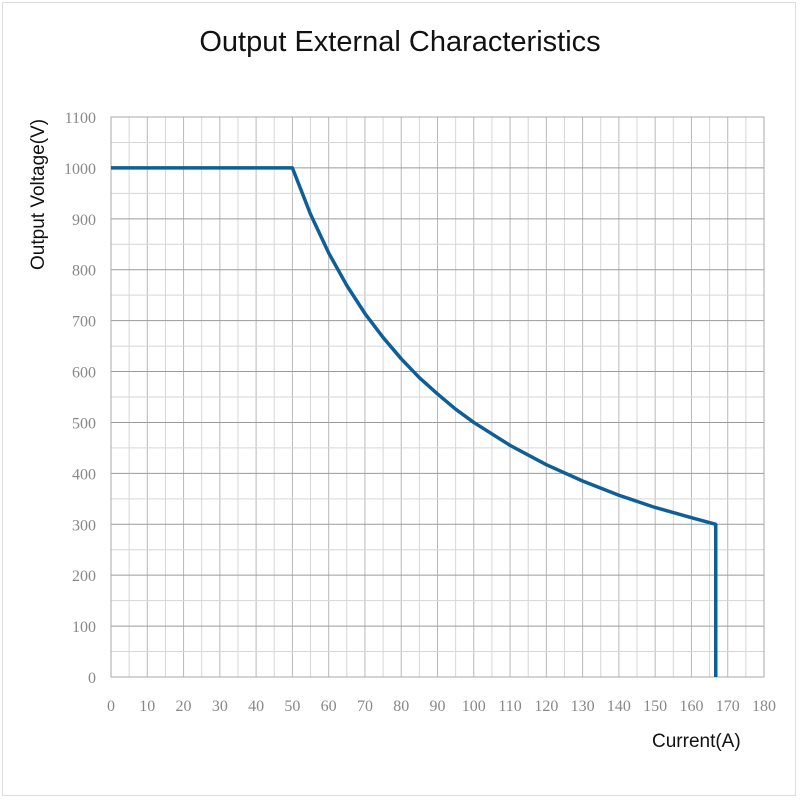 This screenshot has width=800, height=800. What do you see at coordinates (583, 706) in the screenshot?
I see `x-tick-label: 130` at bounding box center [583, 706].